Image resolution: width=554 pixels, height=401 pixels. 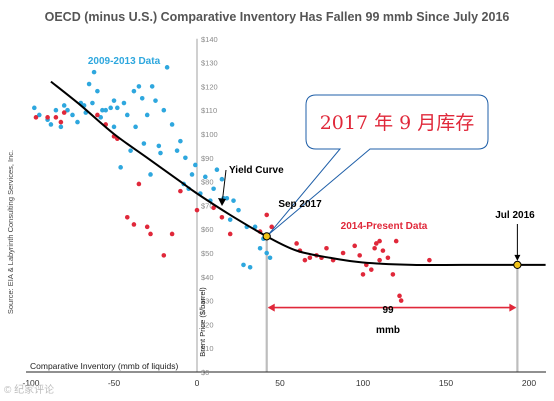 I want to click on callout-bubble-shape, so click(x=378, y=164).